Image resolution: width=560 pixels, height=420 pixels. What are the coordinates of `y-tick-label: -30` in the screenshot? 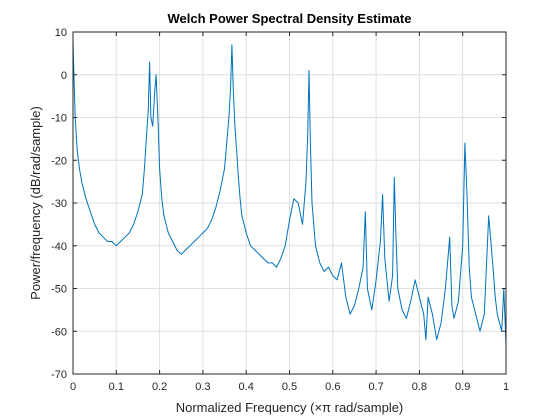 It's located at (59, 204).